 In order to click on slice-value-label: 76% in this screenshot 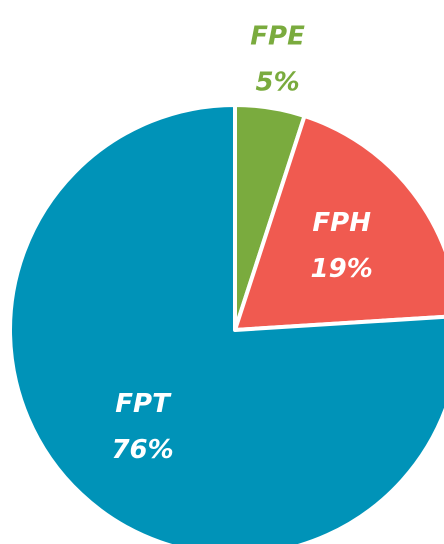, I will do `click(142, 450)`.